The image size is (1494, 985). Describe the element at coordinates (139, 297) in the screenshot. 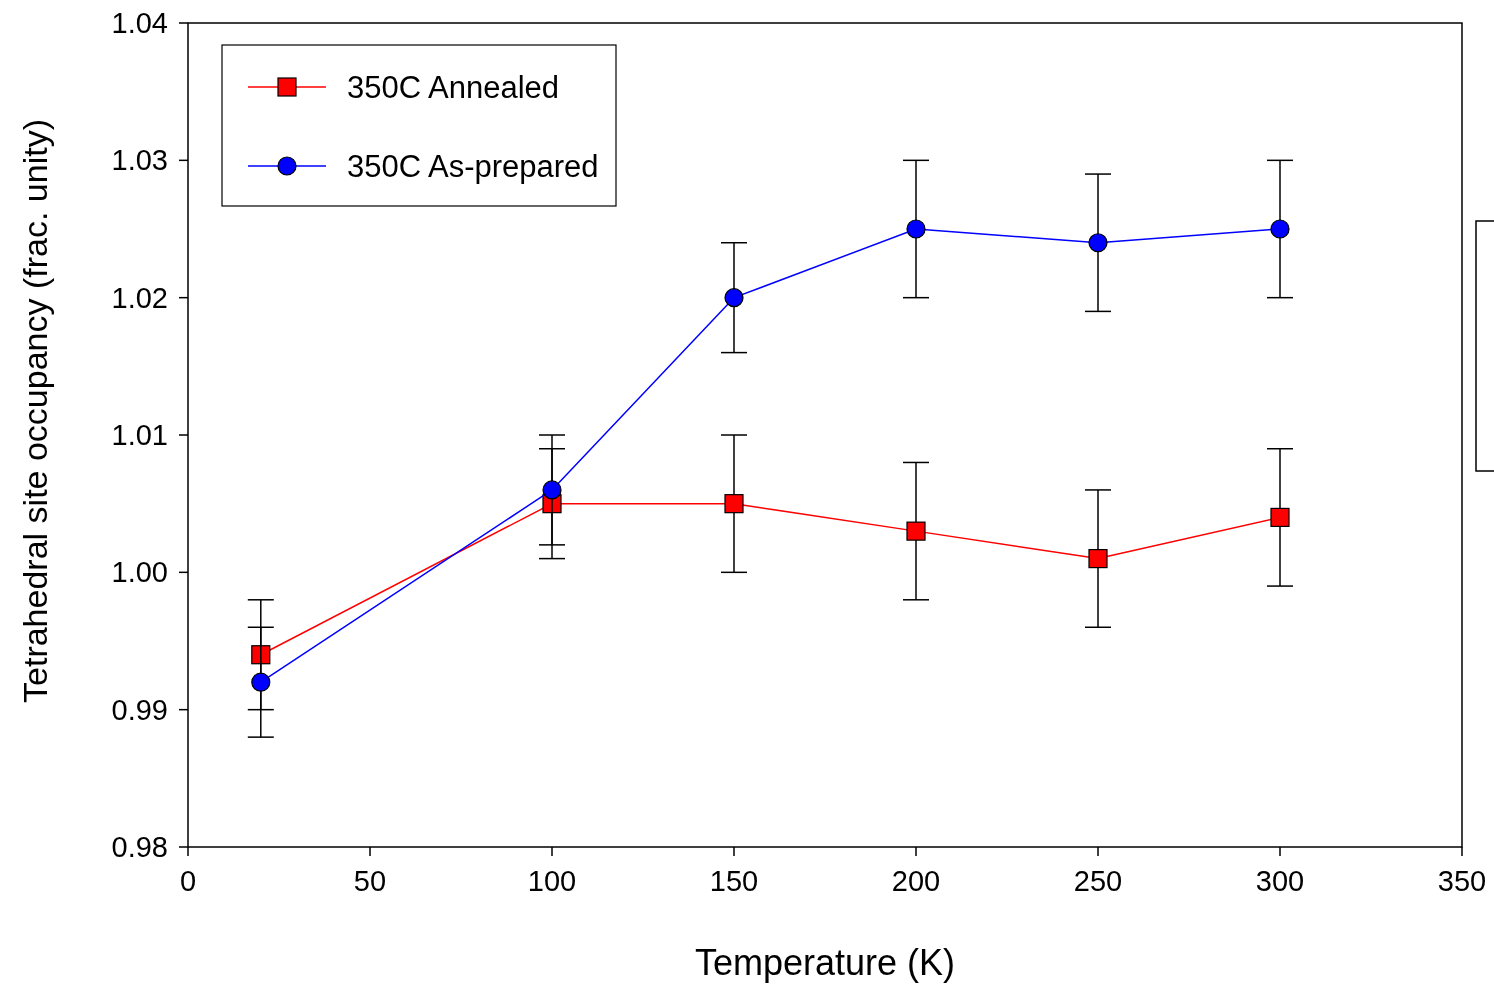

I see `y-tick-label: 1.02` at that location.